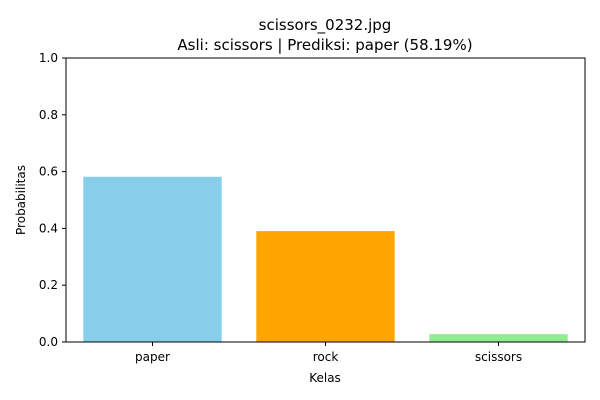  What do you see at coordinates (498, 338) in the screenshot?
I see `bar-scissors` at bounding box center [498, 338].